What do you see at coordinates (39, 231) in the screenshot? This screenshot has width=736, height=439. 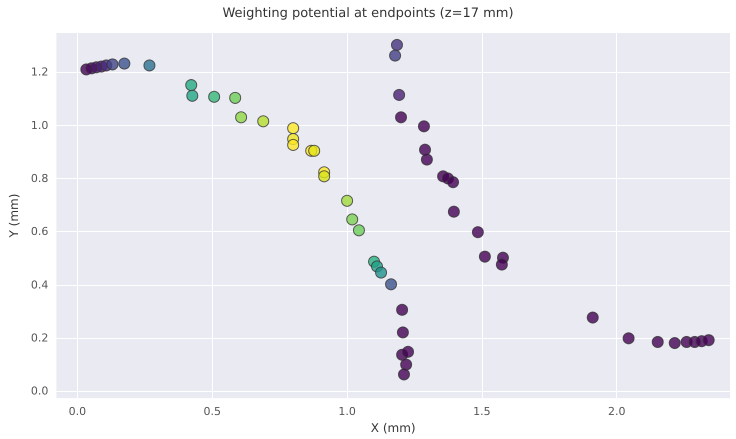 I see `y-tick-label: 0.6` at bounding box center [39, 231].